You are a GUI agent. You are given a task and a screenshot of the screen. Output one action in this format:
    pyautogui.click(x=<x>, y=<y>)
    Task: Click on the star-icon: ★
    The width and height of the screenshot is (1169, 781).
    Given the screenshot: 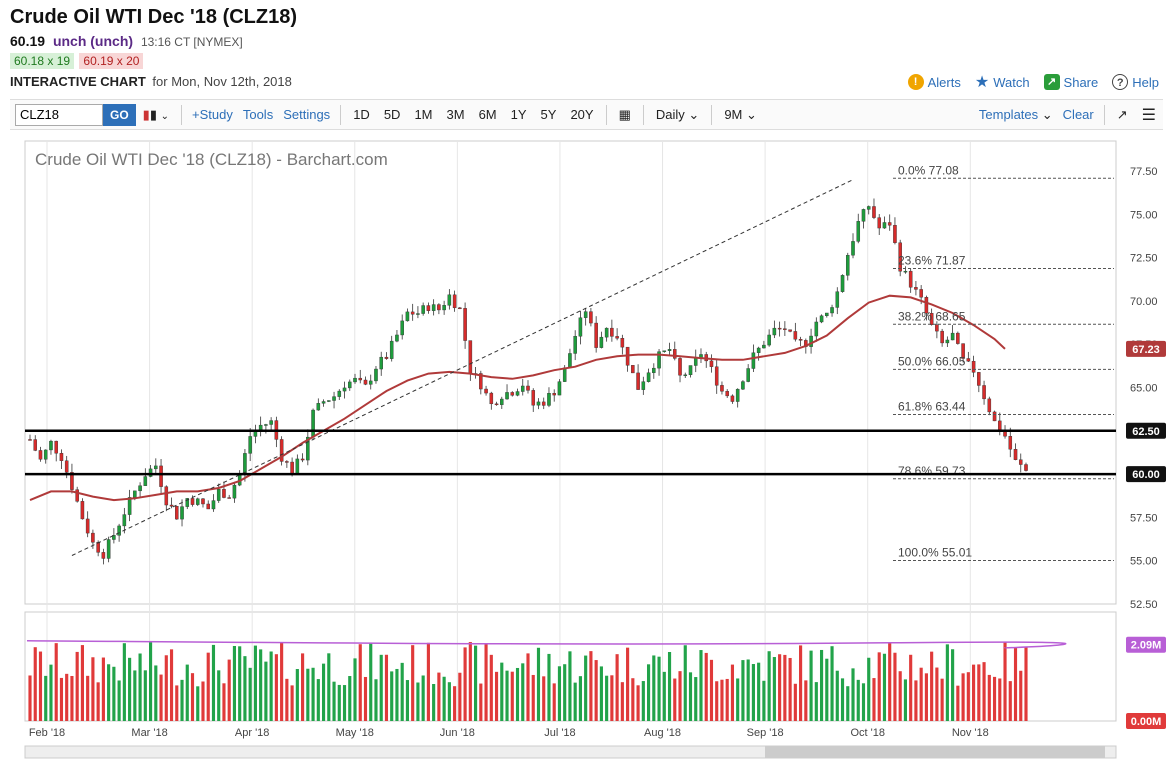 What is the action you would take?
    pyautogui.click(x=982, y=82)
    